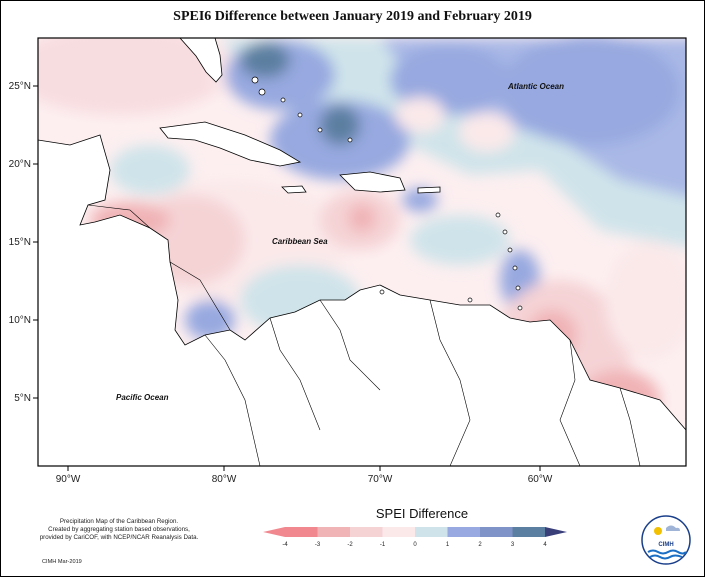 The image size is (705, 577). I want to click on logo-text: CIMH, so click(665, 545).